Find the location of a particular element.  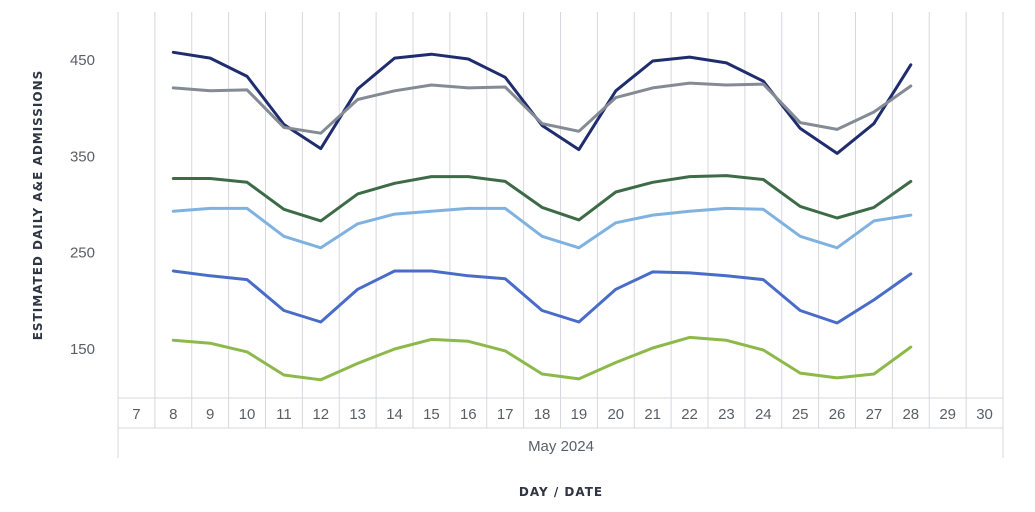

x-tick-label: 30 is located at coordinates (984, 414).